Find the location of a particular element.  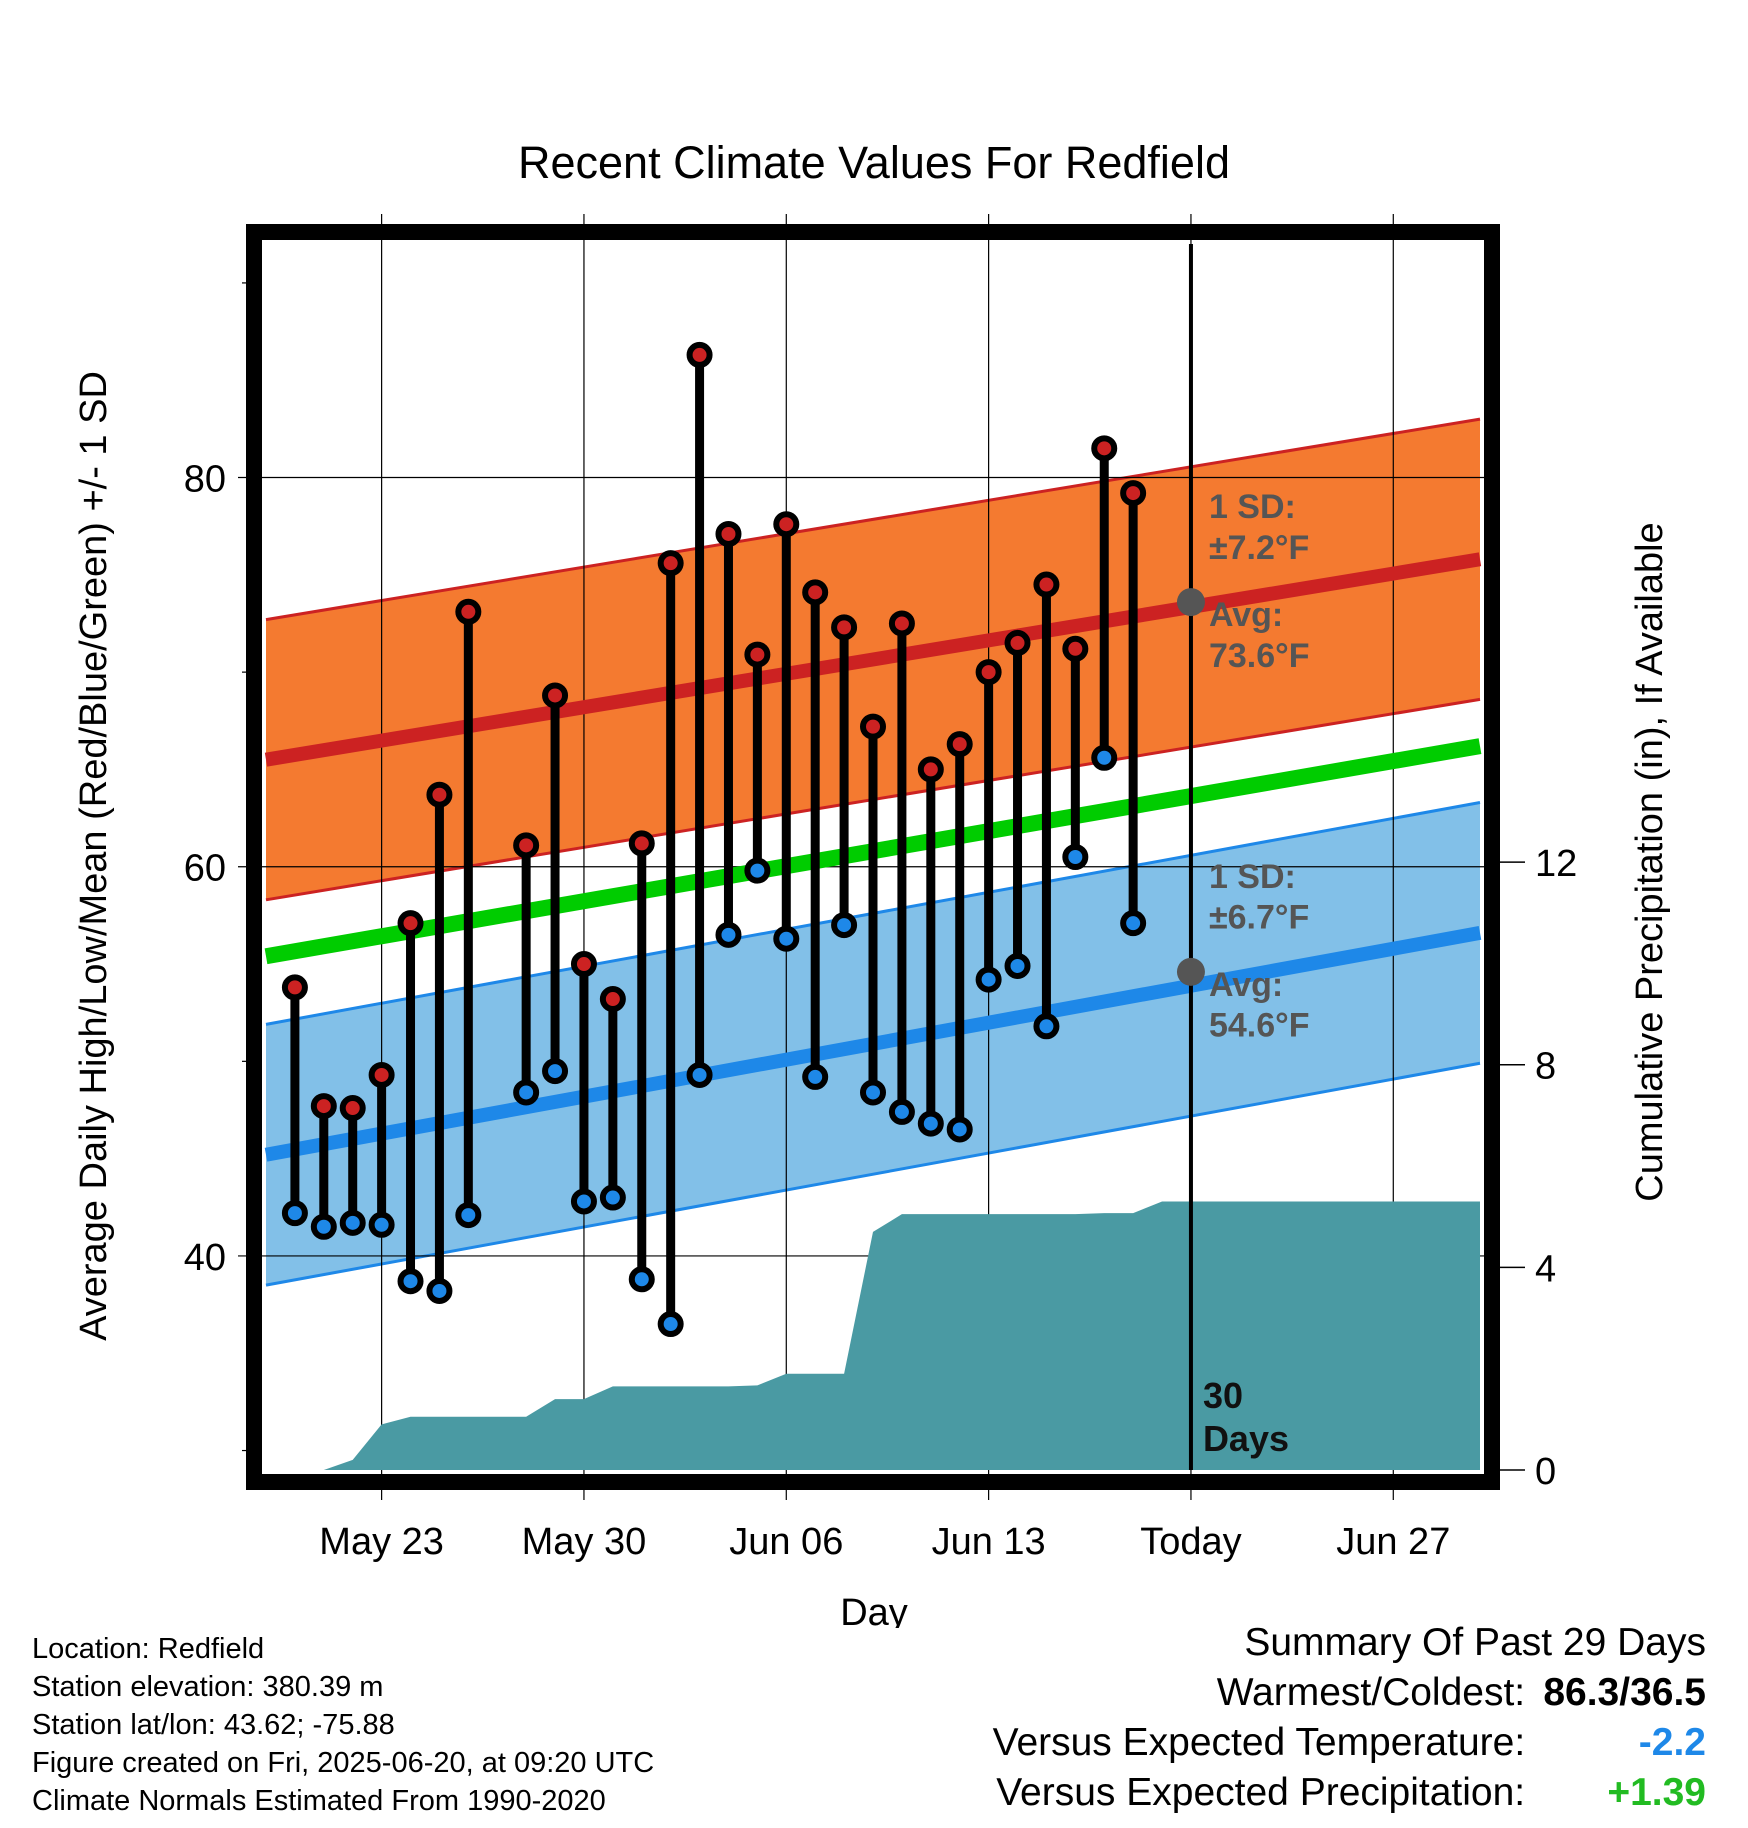

x-tick-label: May 23 is located at coordinates (381, 1542).